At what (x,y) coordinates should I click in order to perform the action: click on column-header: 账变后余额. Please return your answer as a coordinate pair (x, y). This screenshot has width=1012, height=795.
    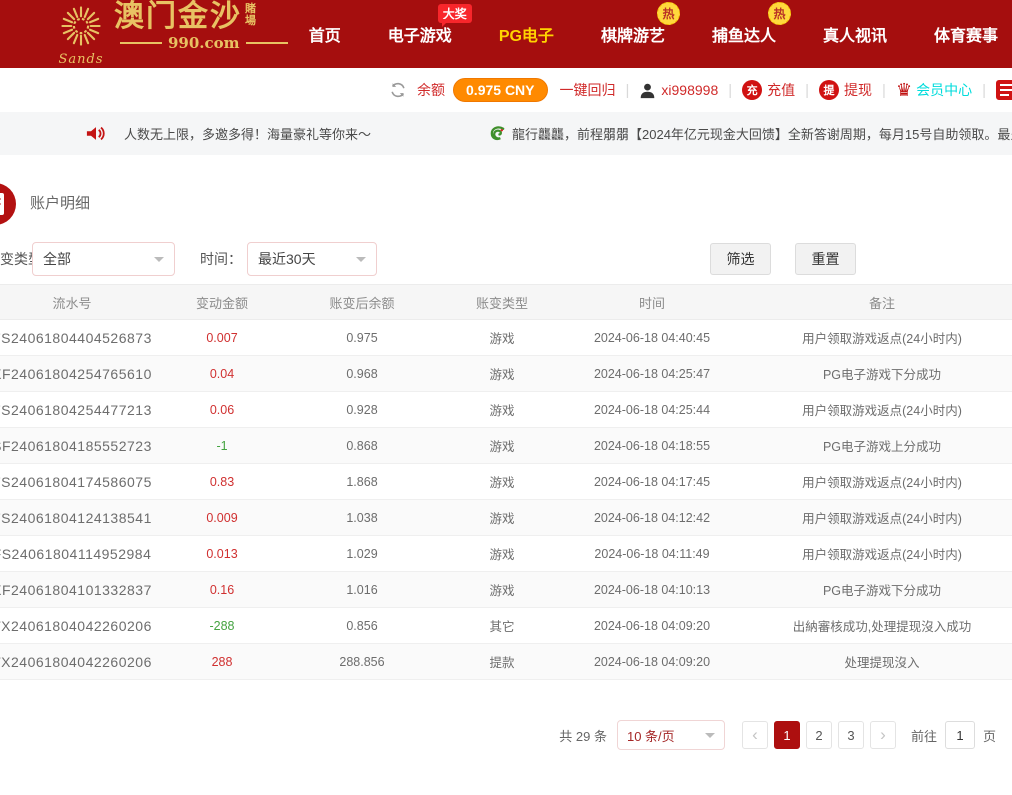
    Looking at the image, I should click on (362, 302).